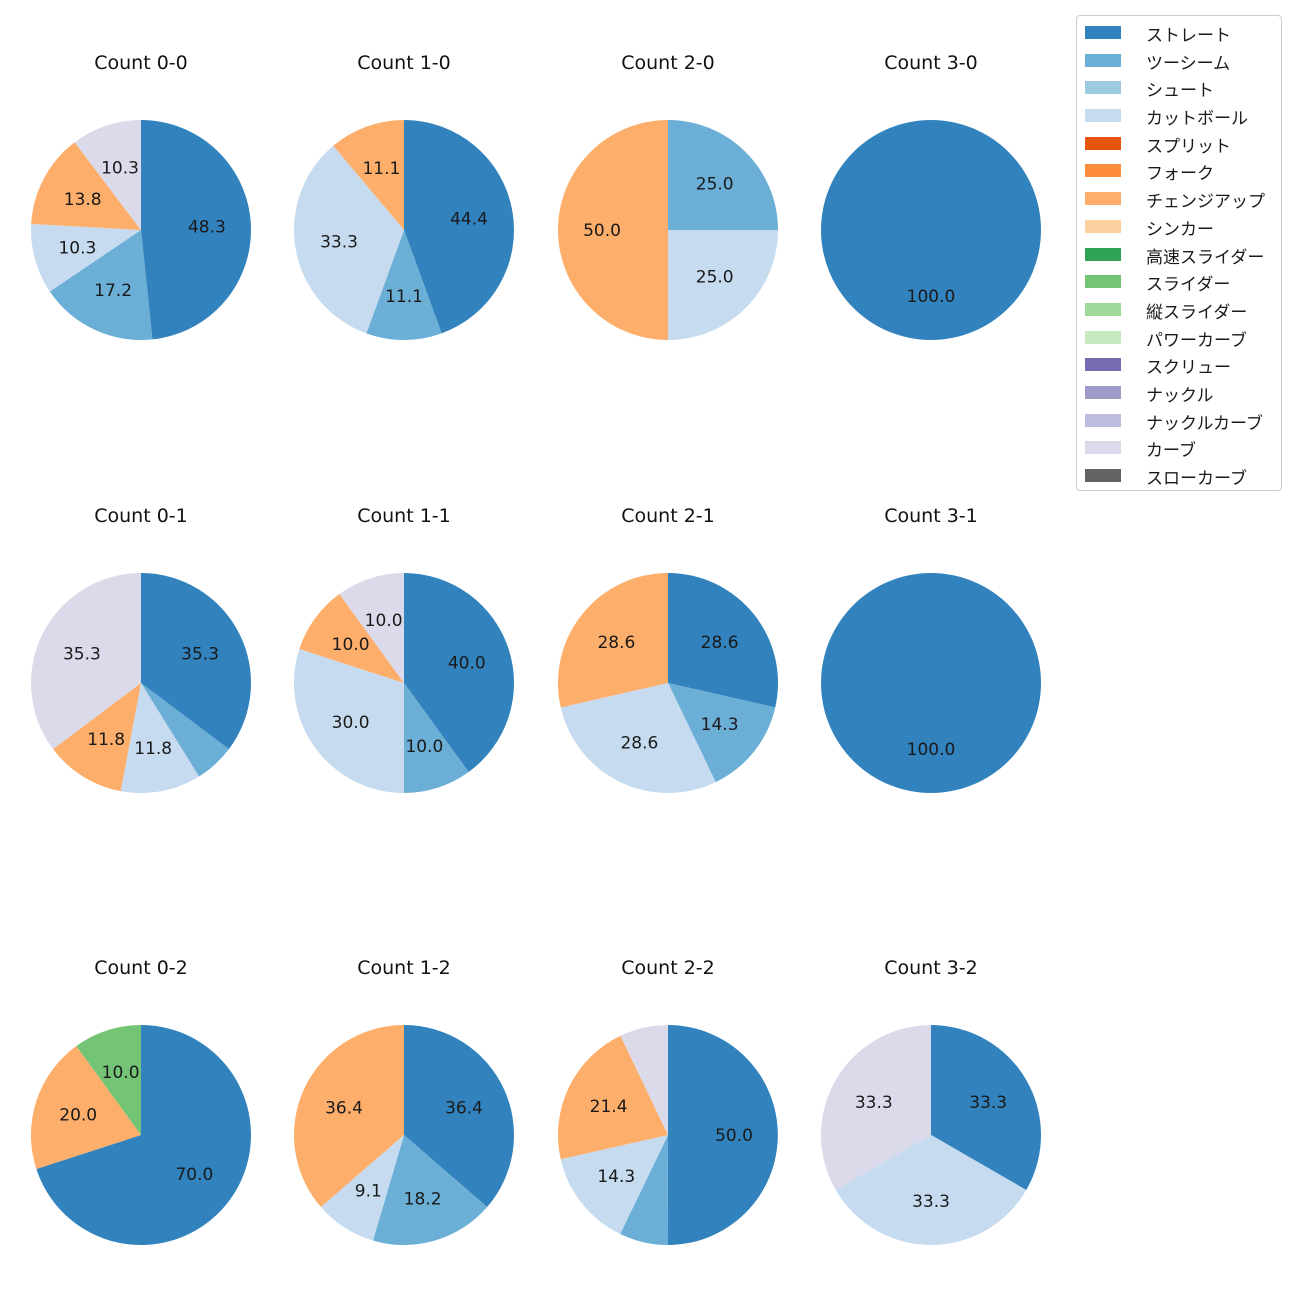  I want to click on pie-title: Count 1-0, so click(404, 63).